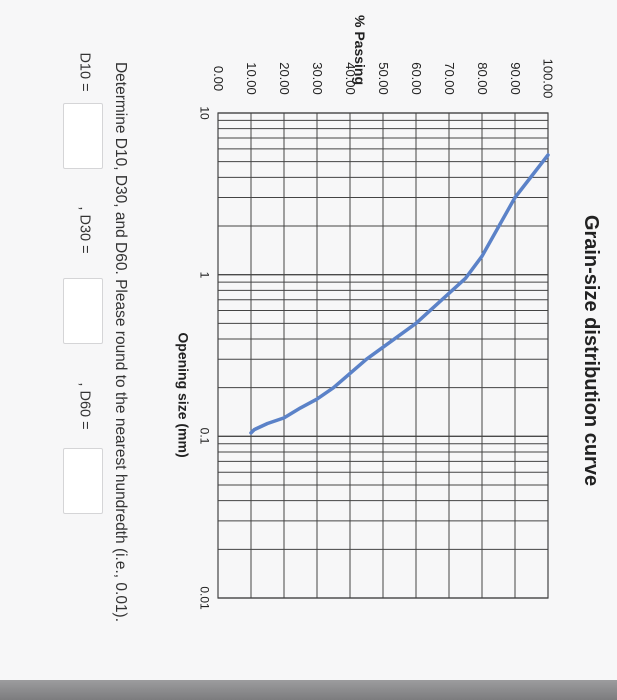  I want to click on d30-label: , D30 =, so click(84, 230).